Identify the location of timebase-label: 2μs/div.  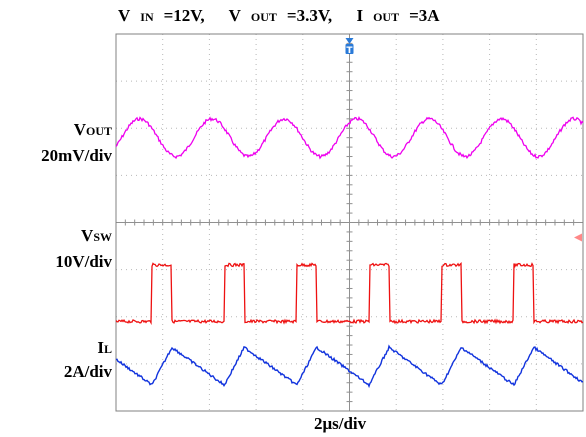
(340, 423).